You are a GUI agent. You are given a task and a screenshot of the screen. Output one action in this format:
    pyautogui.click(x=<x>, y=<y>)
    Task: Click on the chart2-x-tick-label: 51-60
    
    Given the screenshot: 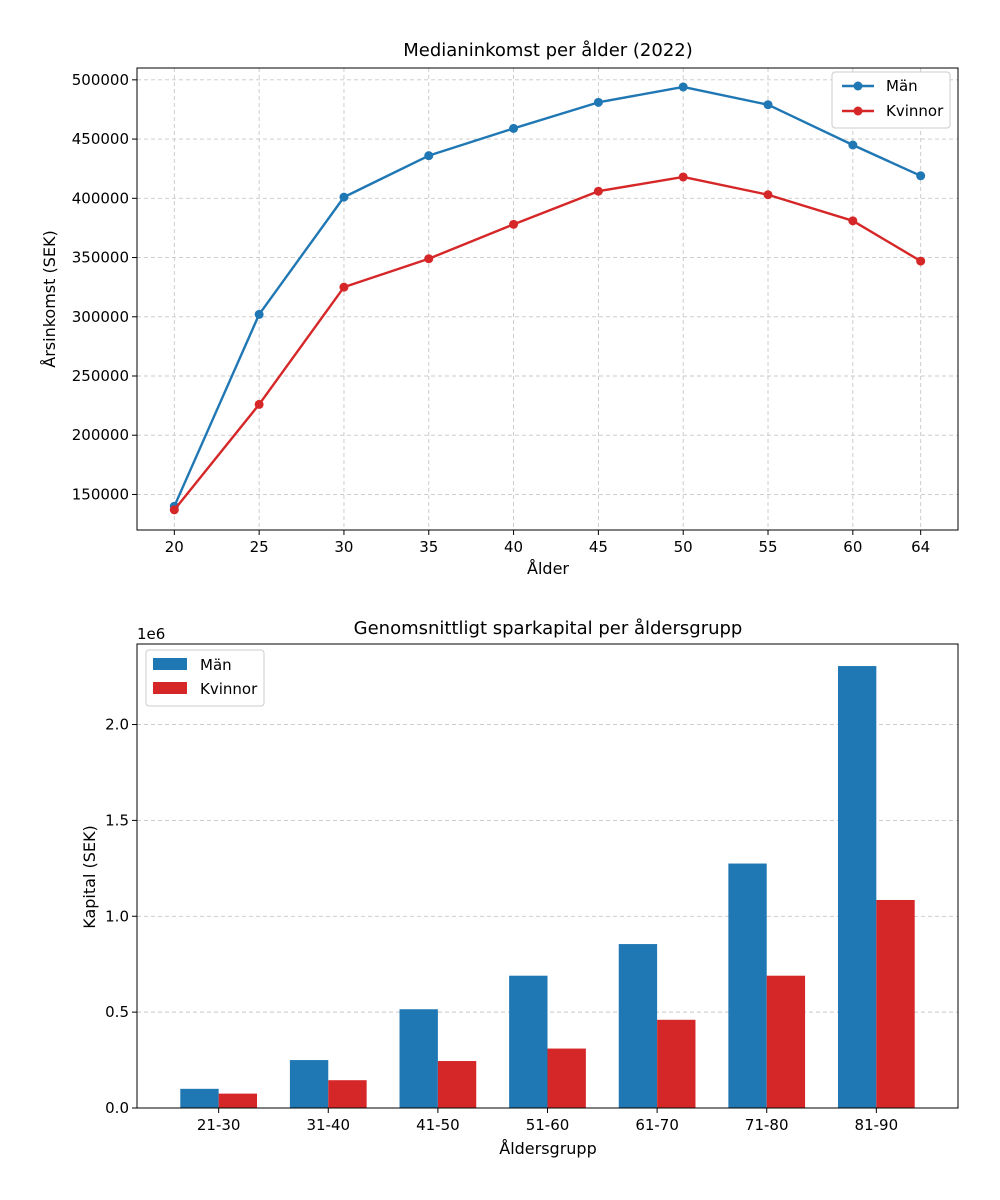 What is the action you would take?
    pyautogui.click(x=548, y=1125)
    